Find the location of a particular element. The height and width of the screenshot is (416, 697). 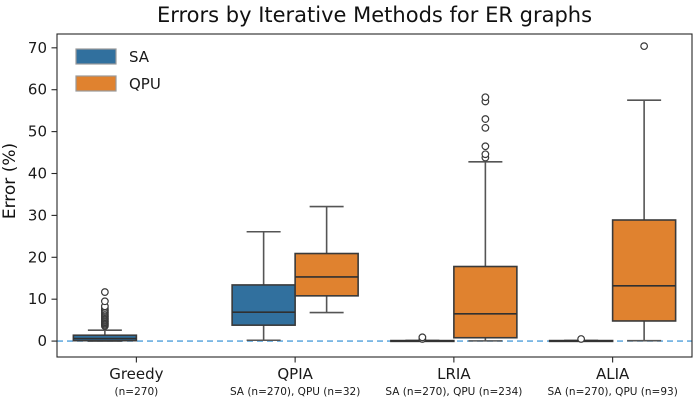

box-group-lria-sa is located at coordinates (422, 338).